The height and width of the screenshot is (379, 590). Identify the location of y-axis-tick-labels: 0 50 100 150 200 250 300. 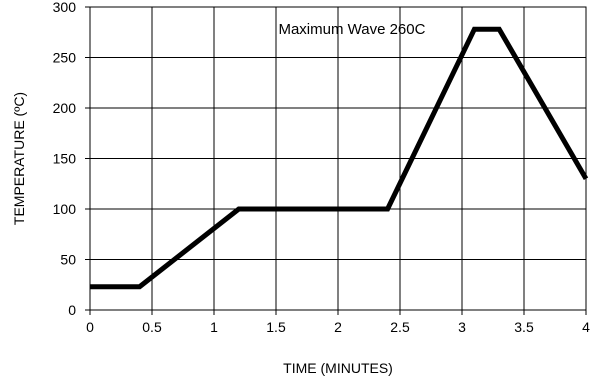
(71, 159).